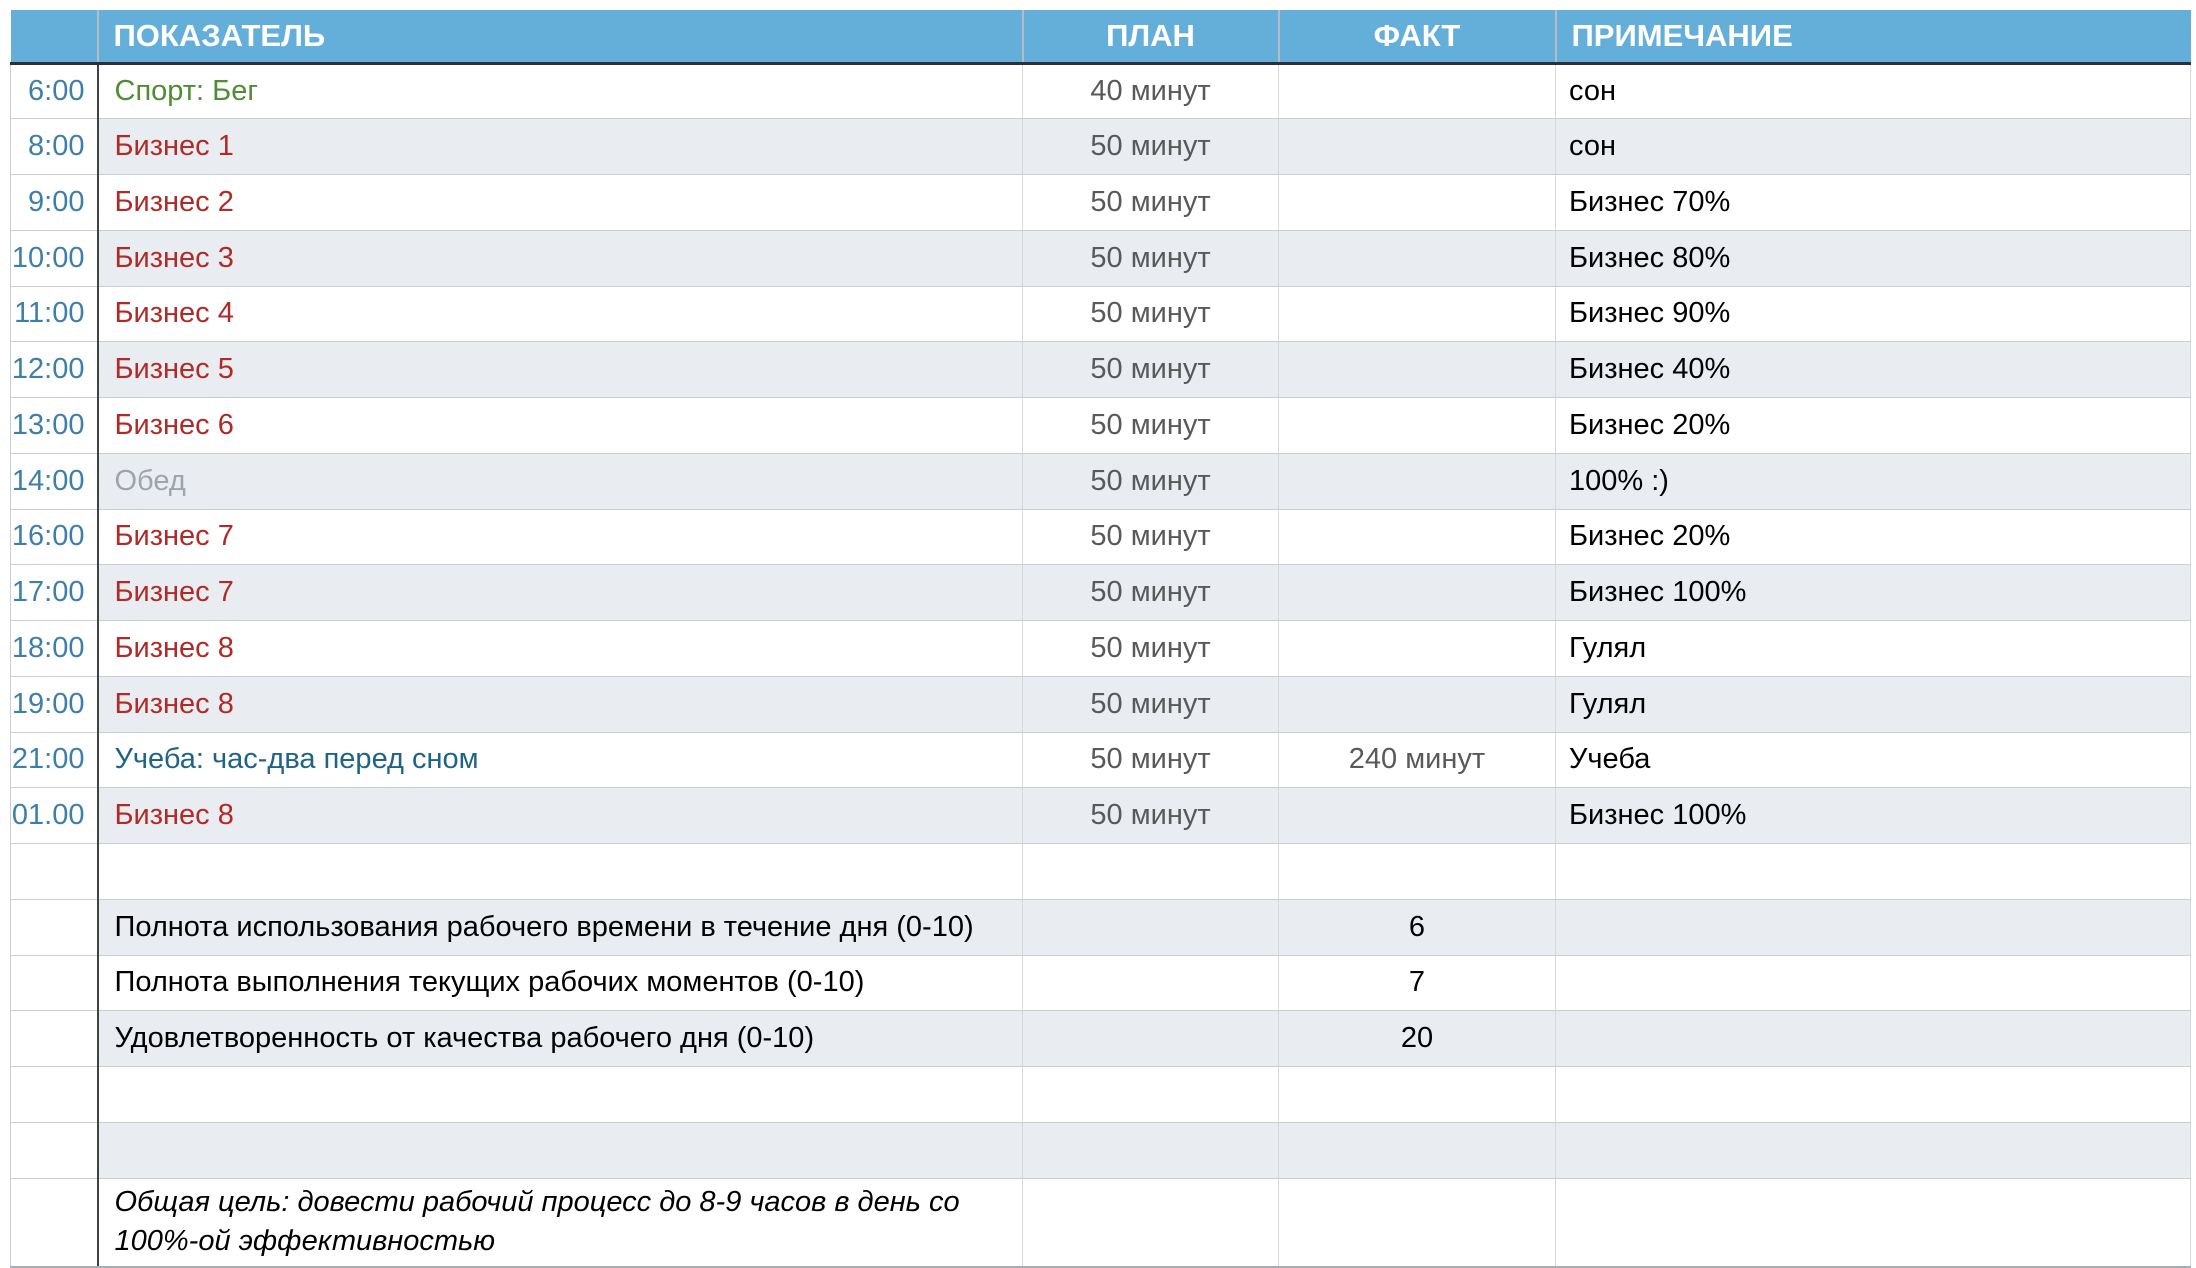 The image size is (2196, 1268). I want to click on indicator-cell: Учеба: час-два перед сном, so click(560, 760).